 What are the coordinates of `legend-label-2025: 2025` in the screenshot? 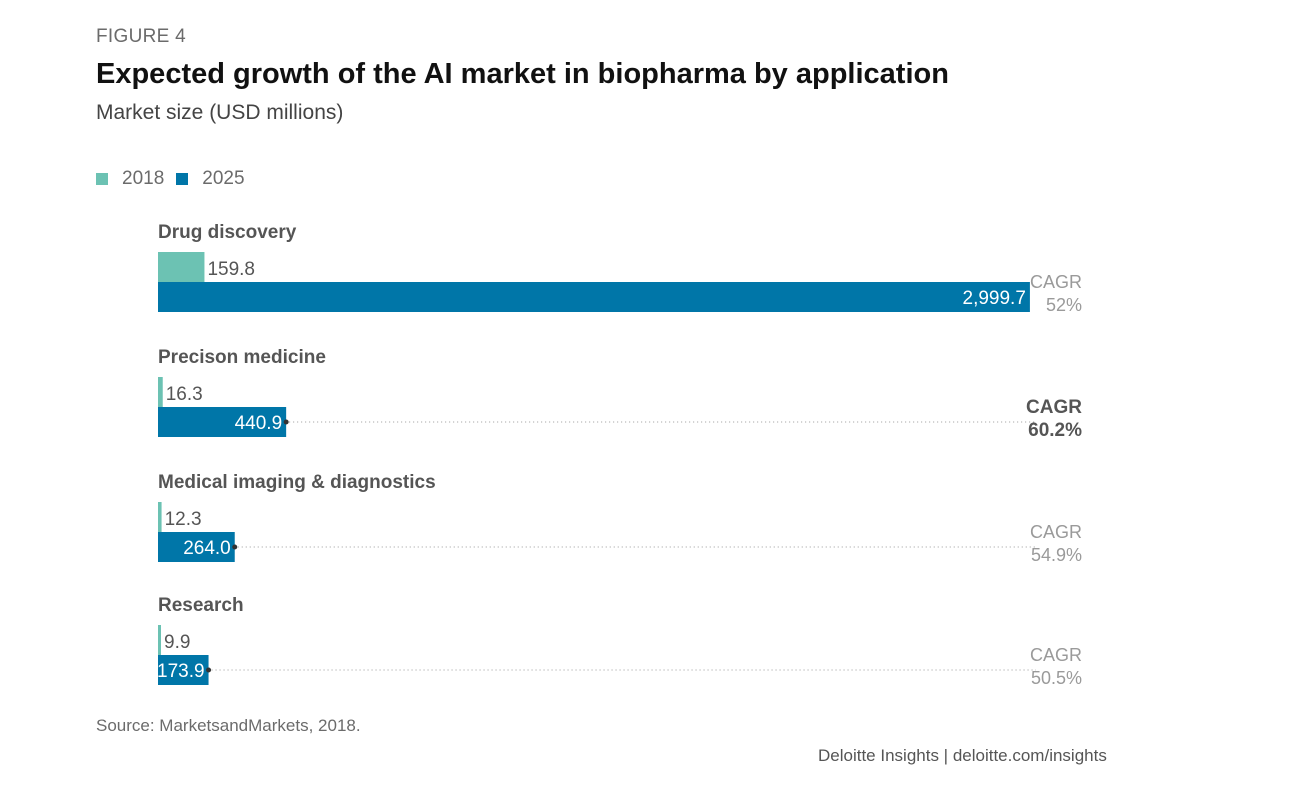 It's located at (223, 178).